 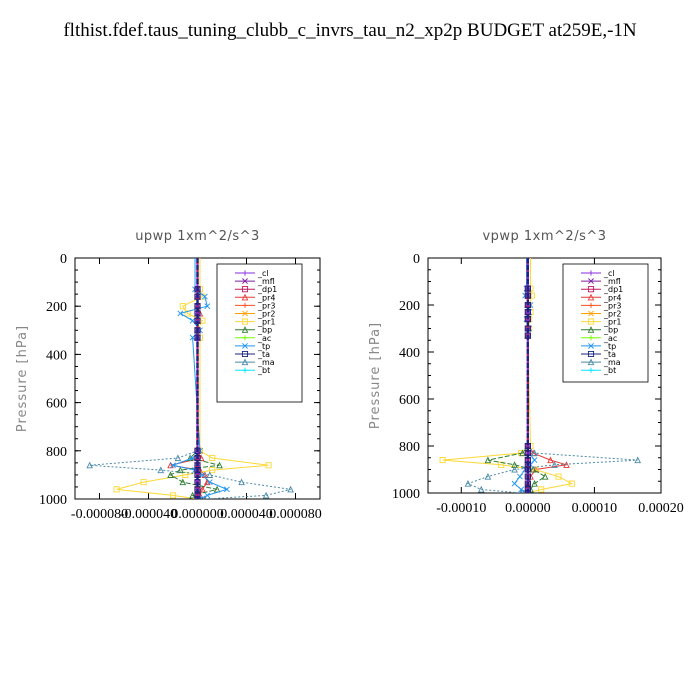 What do you see at coordinates (612, 322) in the screenshot?
I see `legend-label: _pr1` at bounding box center [612, 322].